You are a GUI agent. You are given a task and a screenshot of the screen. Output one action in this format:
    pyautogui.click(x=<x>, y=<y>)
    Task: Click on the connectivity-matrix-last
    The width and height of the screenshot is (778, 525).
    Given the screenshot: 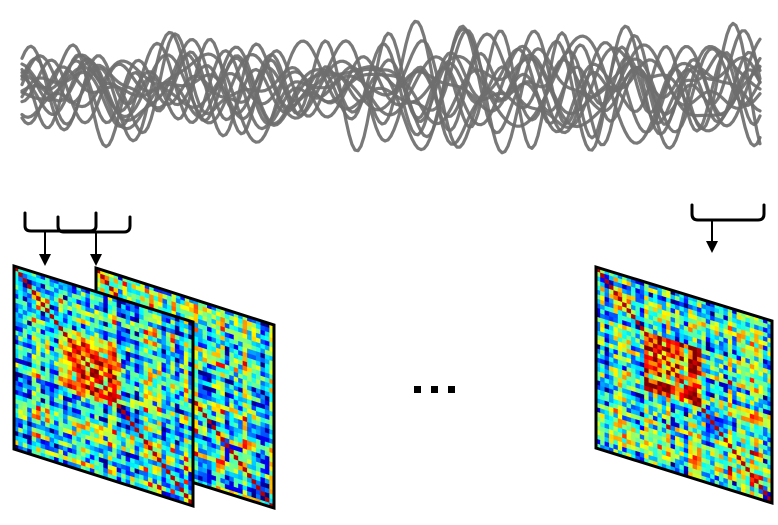 What is the action you would take?
    pyautogui.click(x=684, y=385)
    